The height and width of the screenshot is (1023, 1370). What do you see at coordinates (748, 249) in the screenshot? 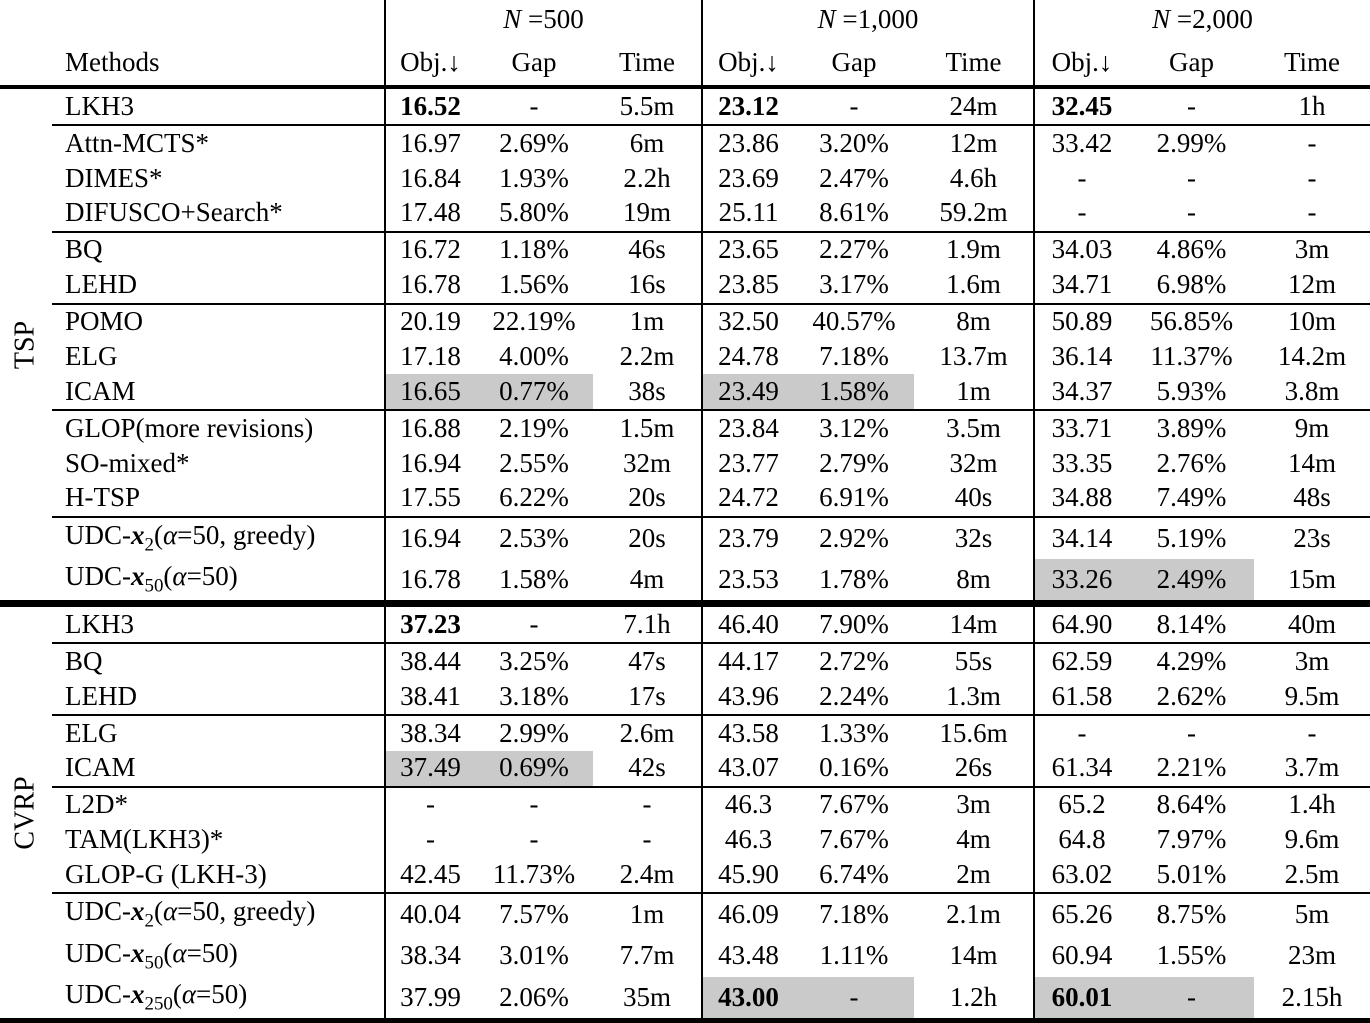
I see `cell-obj: 23.65` at bounding box center [748, 249].